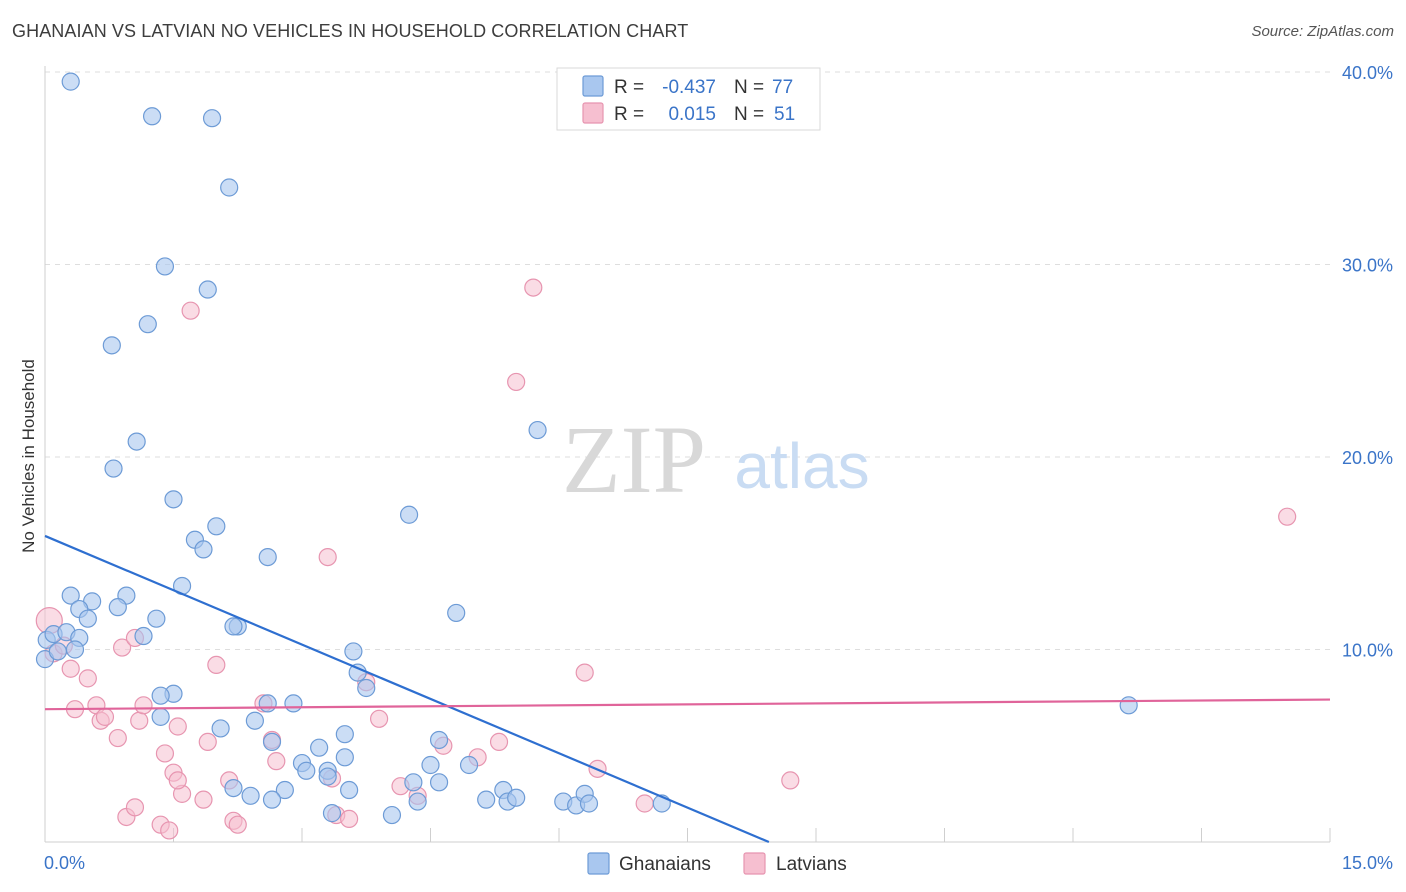 This screenshot has width=1406, height=892. Describe the element at coordinates (1367, 651) in the screenshot. I see `y-tick-label: 10.0%` at that location.